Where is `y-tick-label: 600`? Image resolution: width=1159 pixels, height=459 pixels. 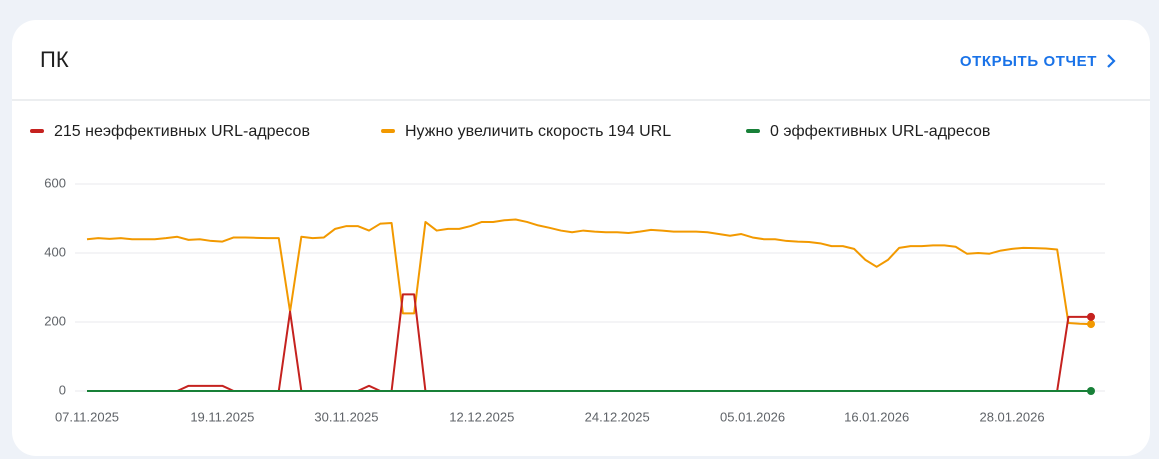
y-tick-label: 600 is located at coordinates (55, 182).